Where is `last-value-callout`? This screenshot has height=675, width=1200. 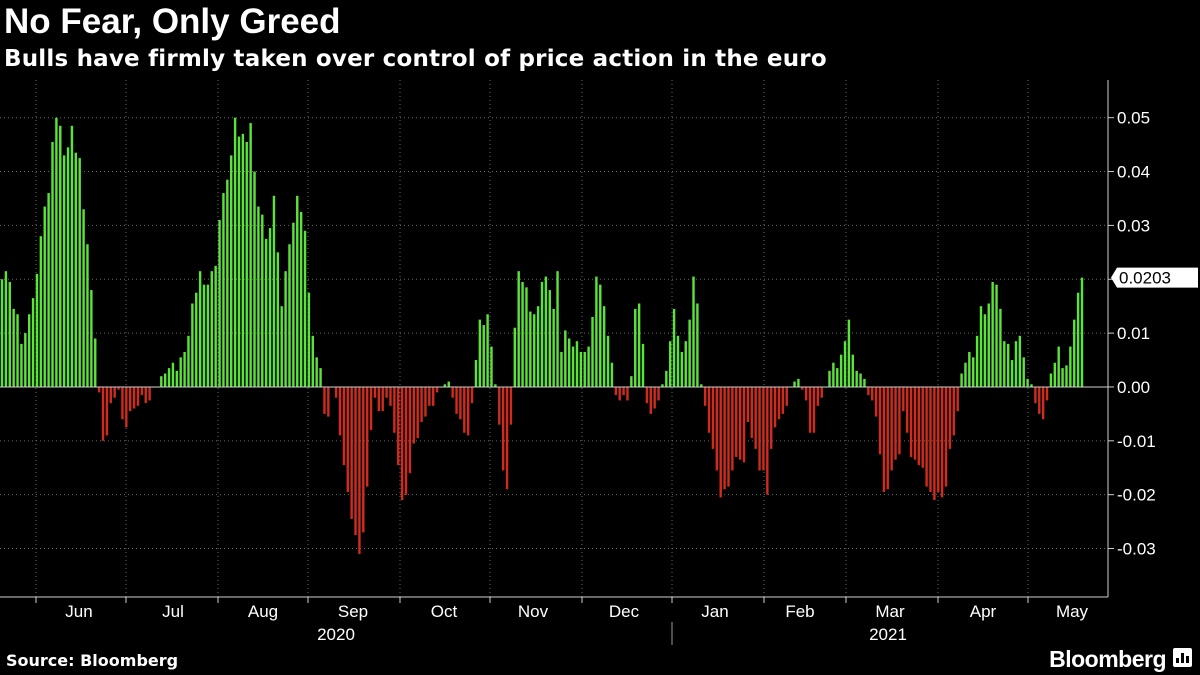 last-value-callout is located at coordinates (1154, 277).